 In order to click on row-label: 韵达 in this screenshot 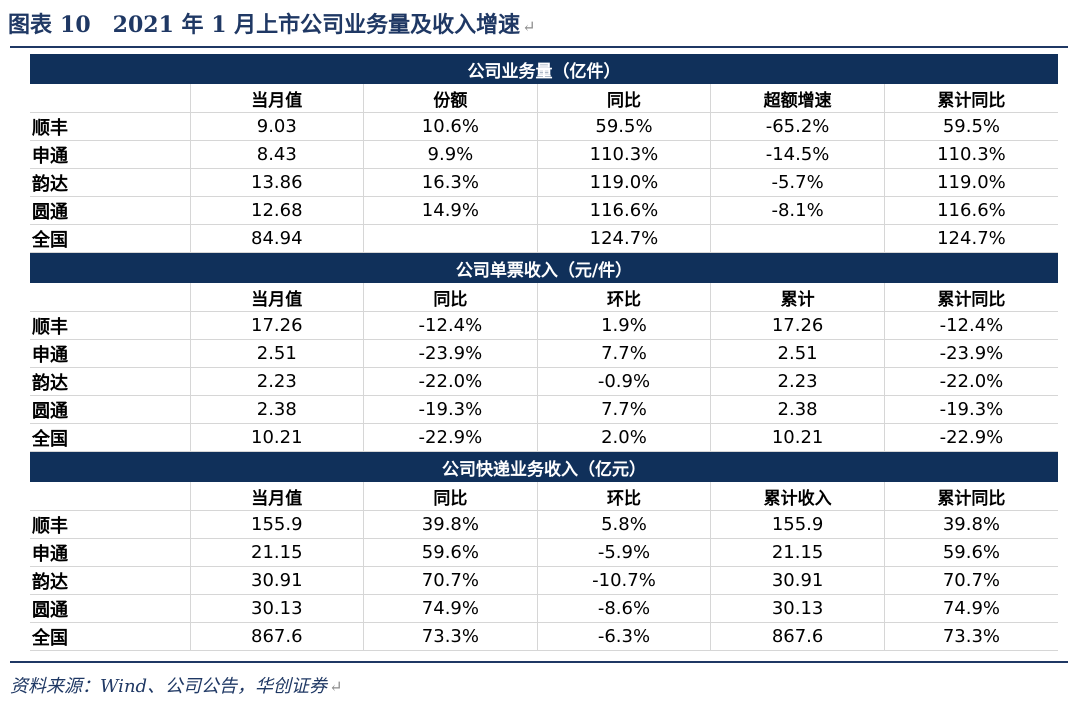, I will do `click(110, 381)`.